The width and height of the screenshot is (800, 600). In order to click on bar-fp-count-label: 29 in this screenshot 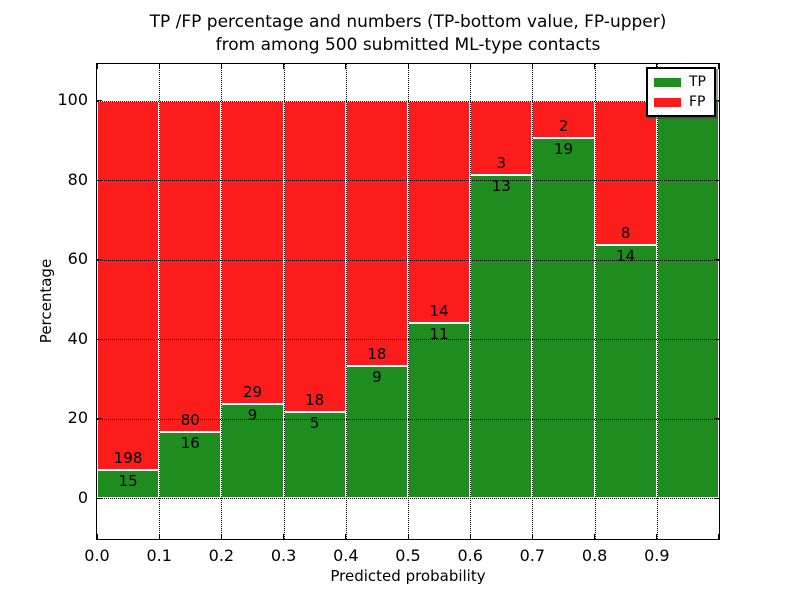, I will do `click(252, 391)`.